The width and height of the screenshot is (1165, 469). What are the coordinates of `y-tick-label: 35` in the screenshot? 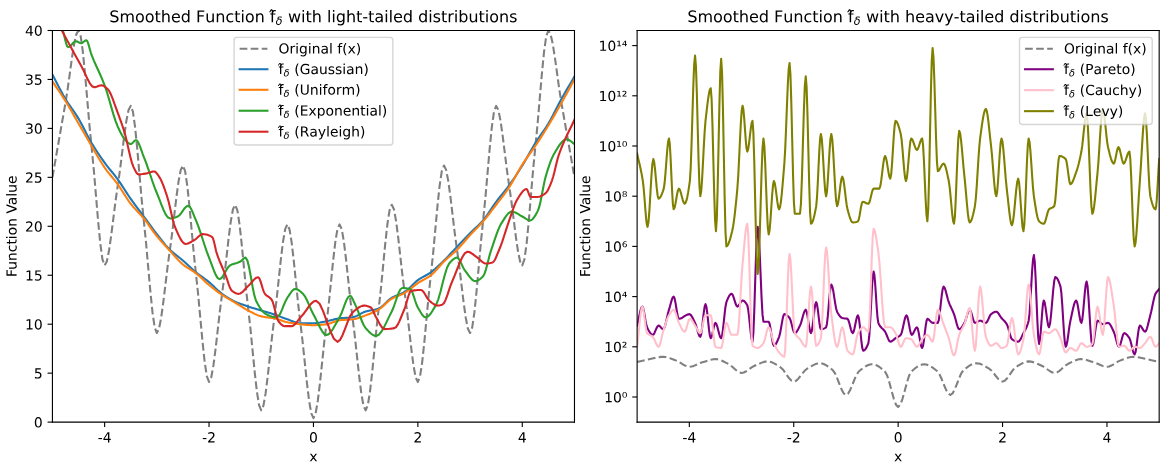 It's located at (34, 79).